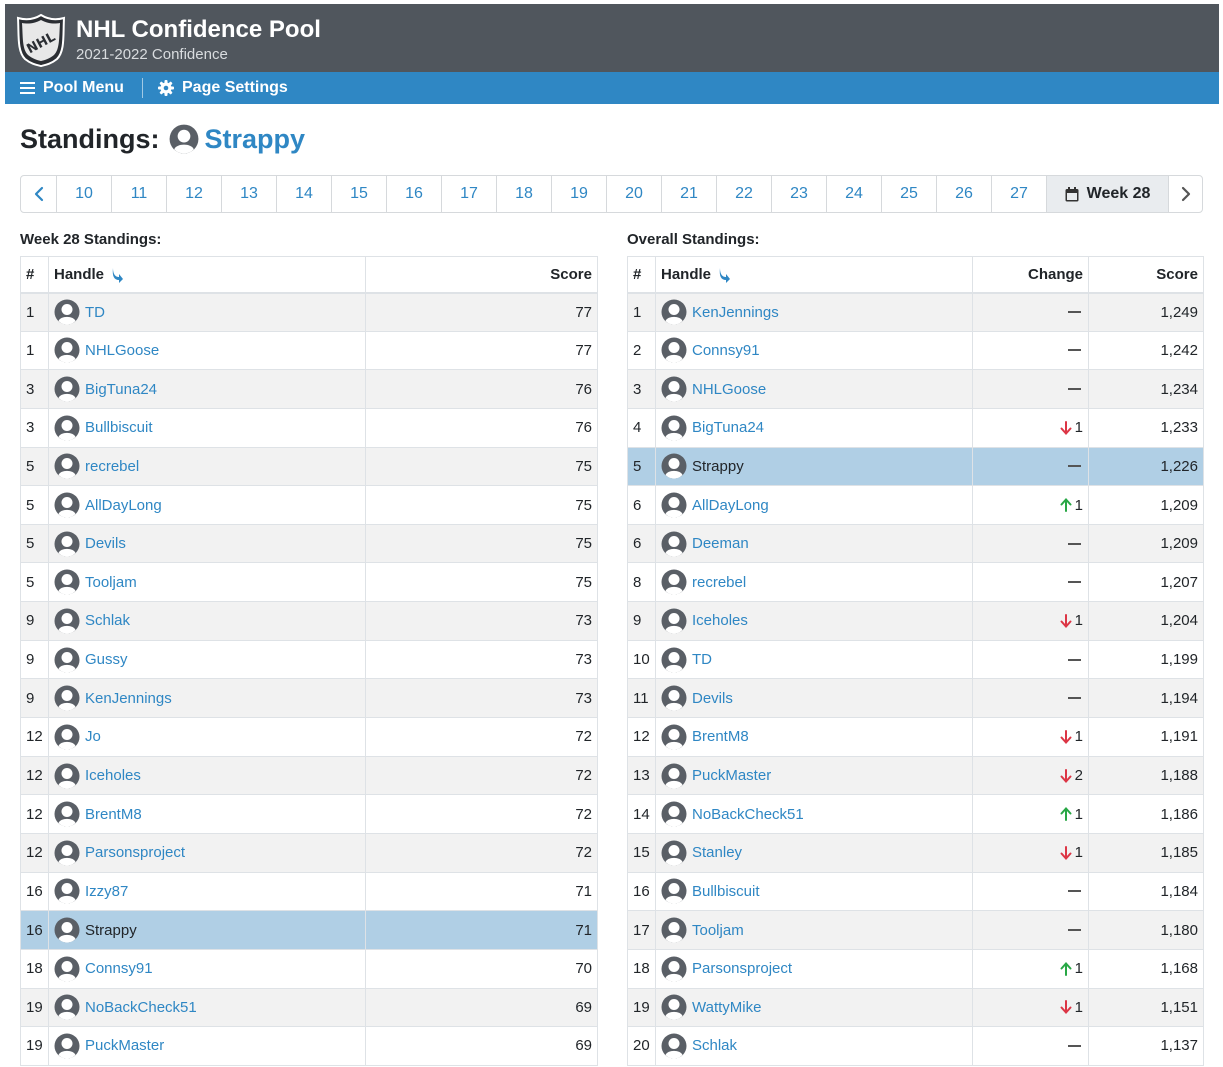 Image resolution: width=1223 pixels, height=1067 pixels. Describe the element at coordinates (249, 194) in the screenshot. I see `pager-week-13: 13` at that location.